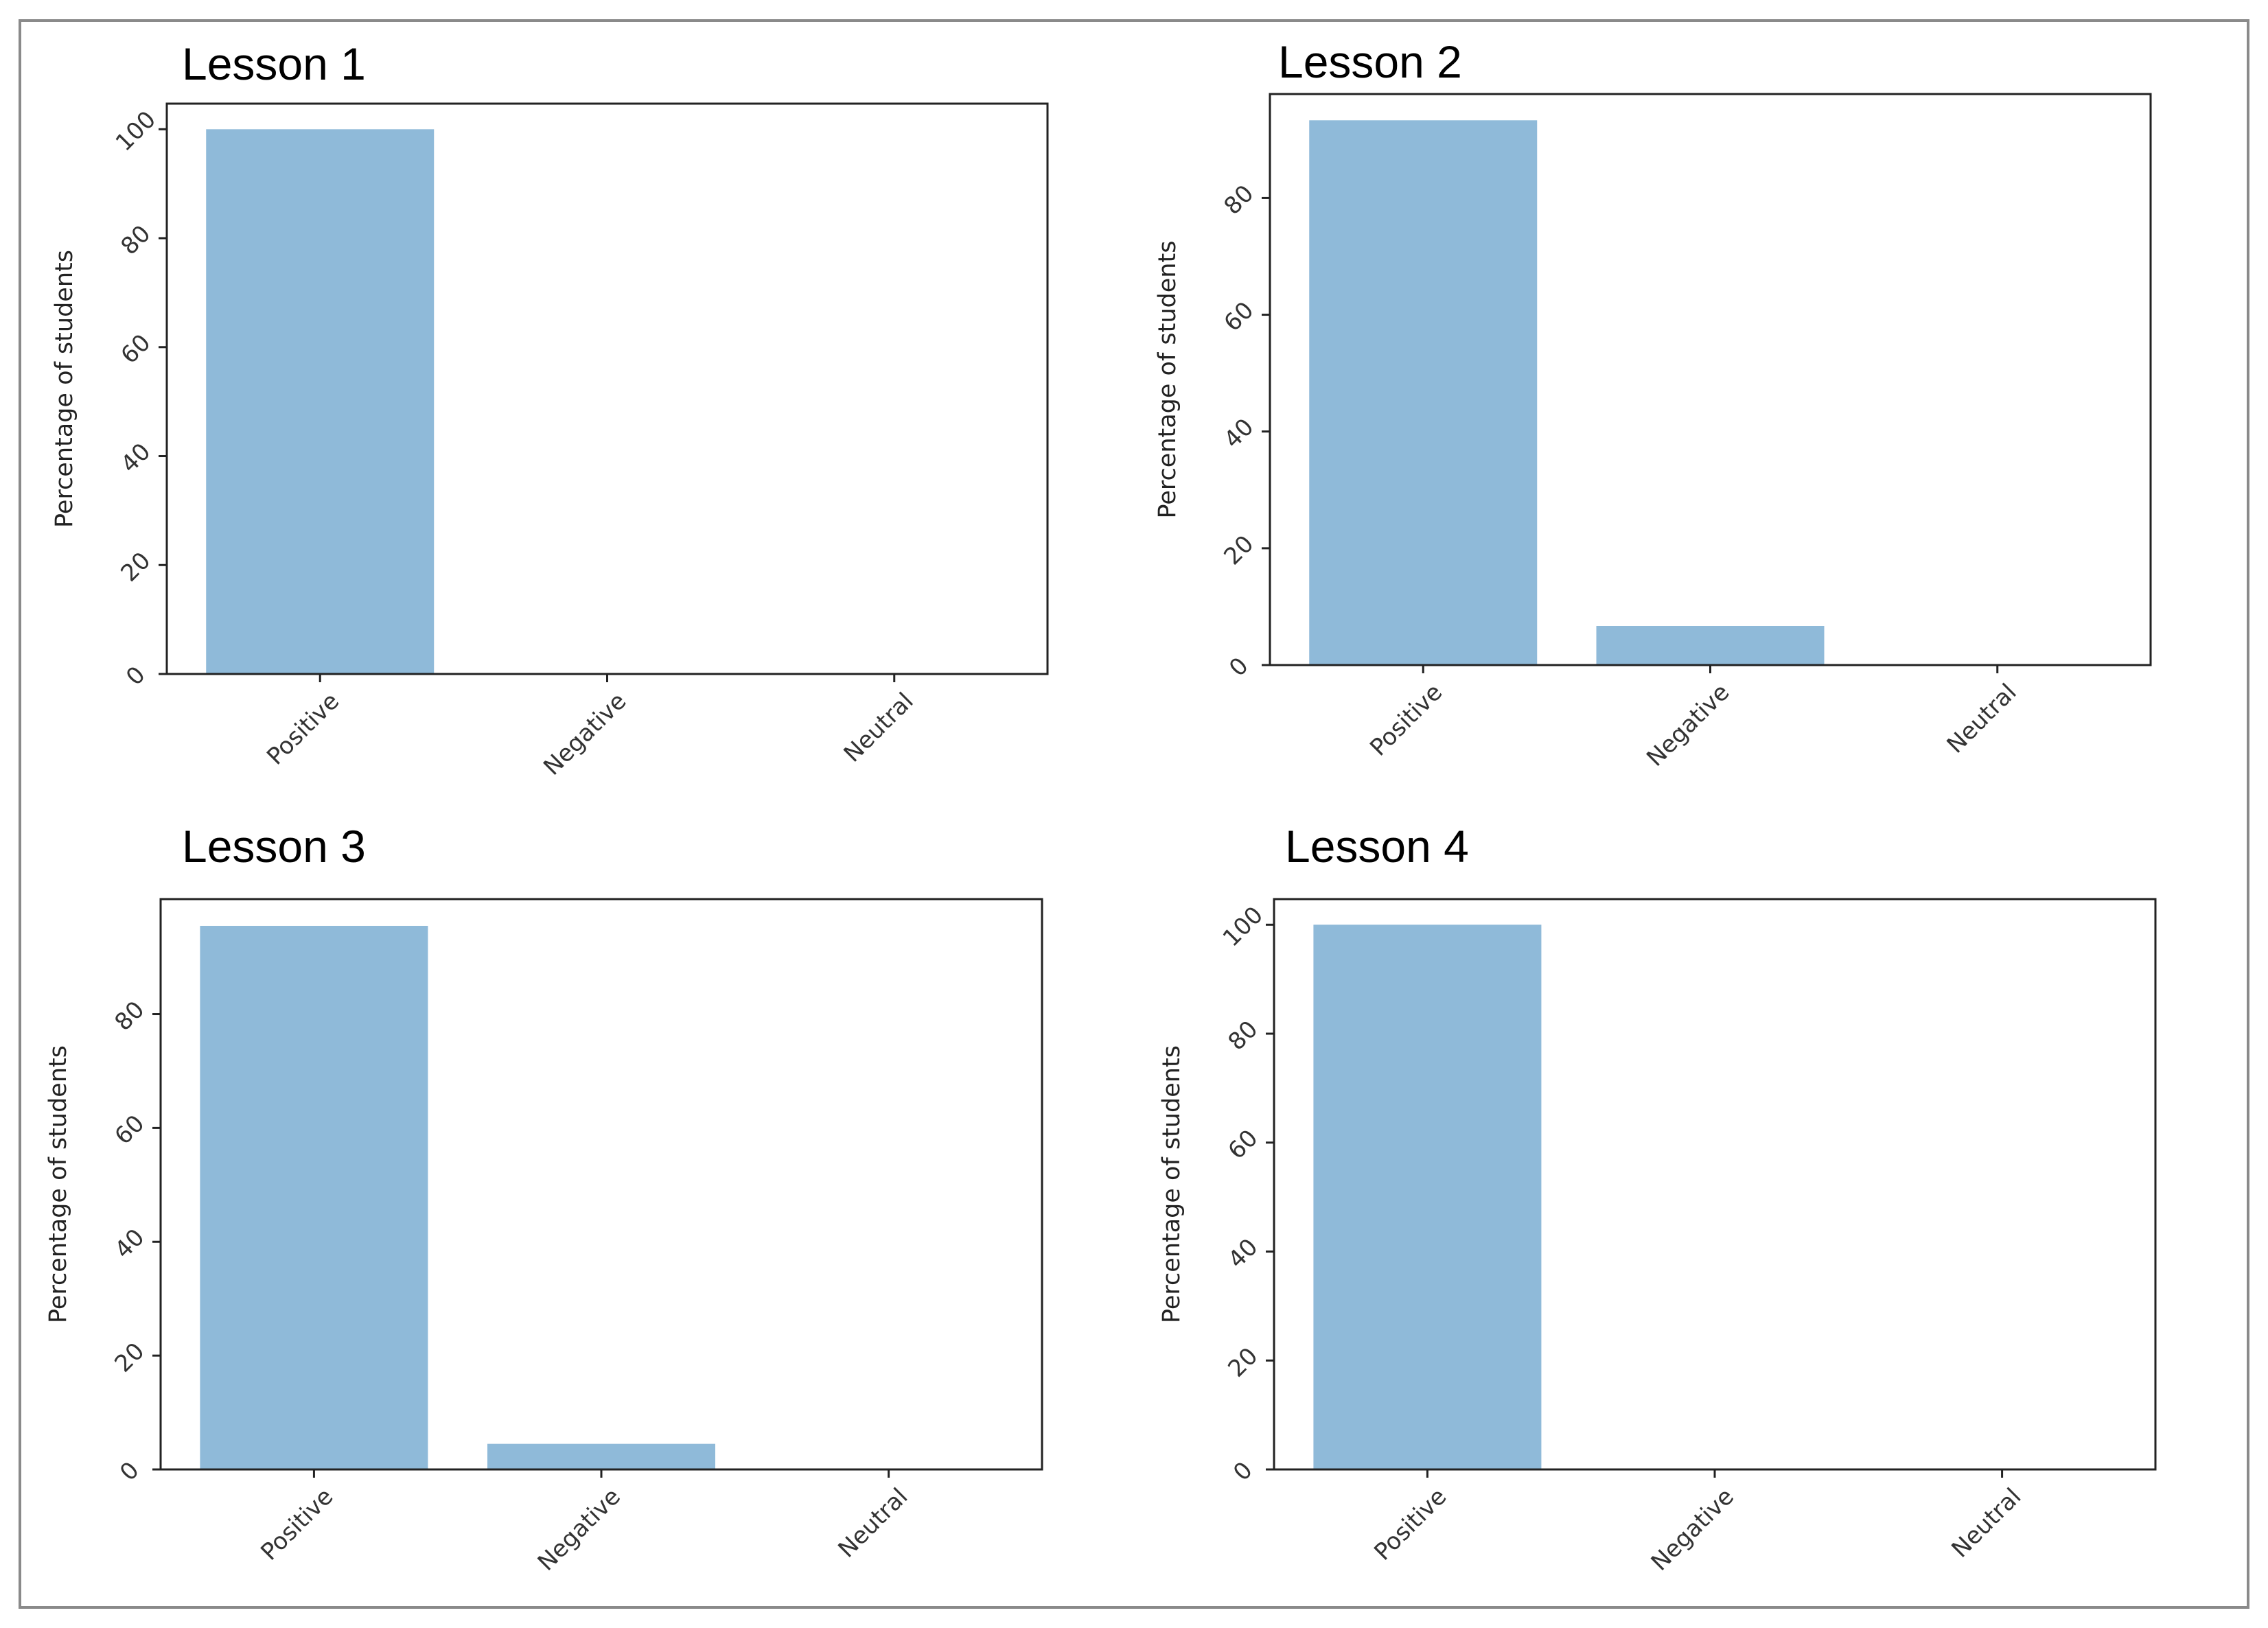 The image size is (2268, 1628). What do you see at coordinates (58, 1184) in the screenshot?
I see `y-axis-label-lesson-3: Percentage of students` at bounding box center [58, 1184].